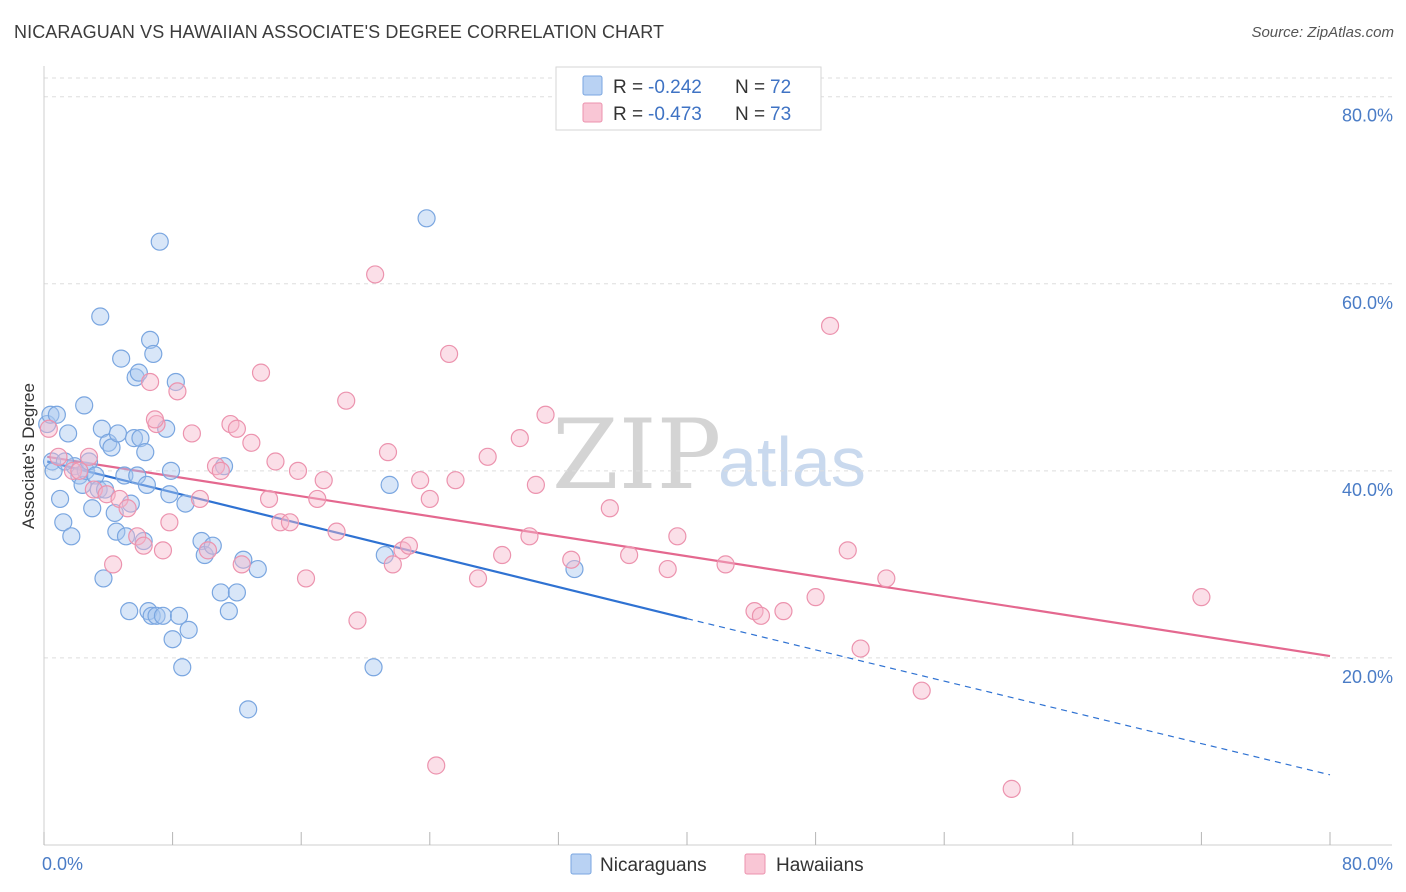  Describe the element at coordinates (1322, 32) in the screenshot. I see `source-label: Source: ZipAtlas.com` at that location.